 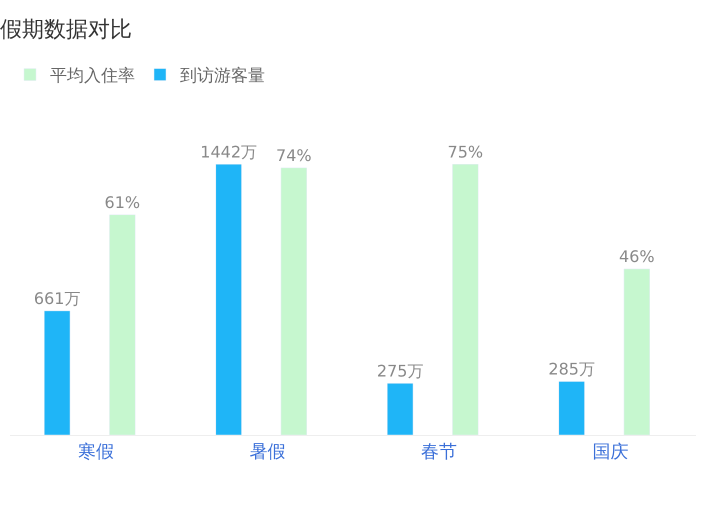 I want to click on x-tick-label: 暑假, so click(x=267, y=452).